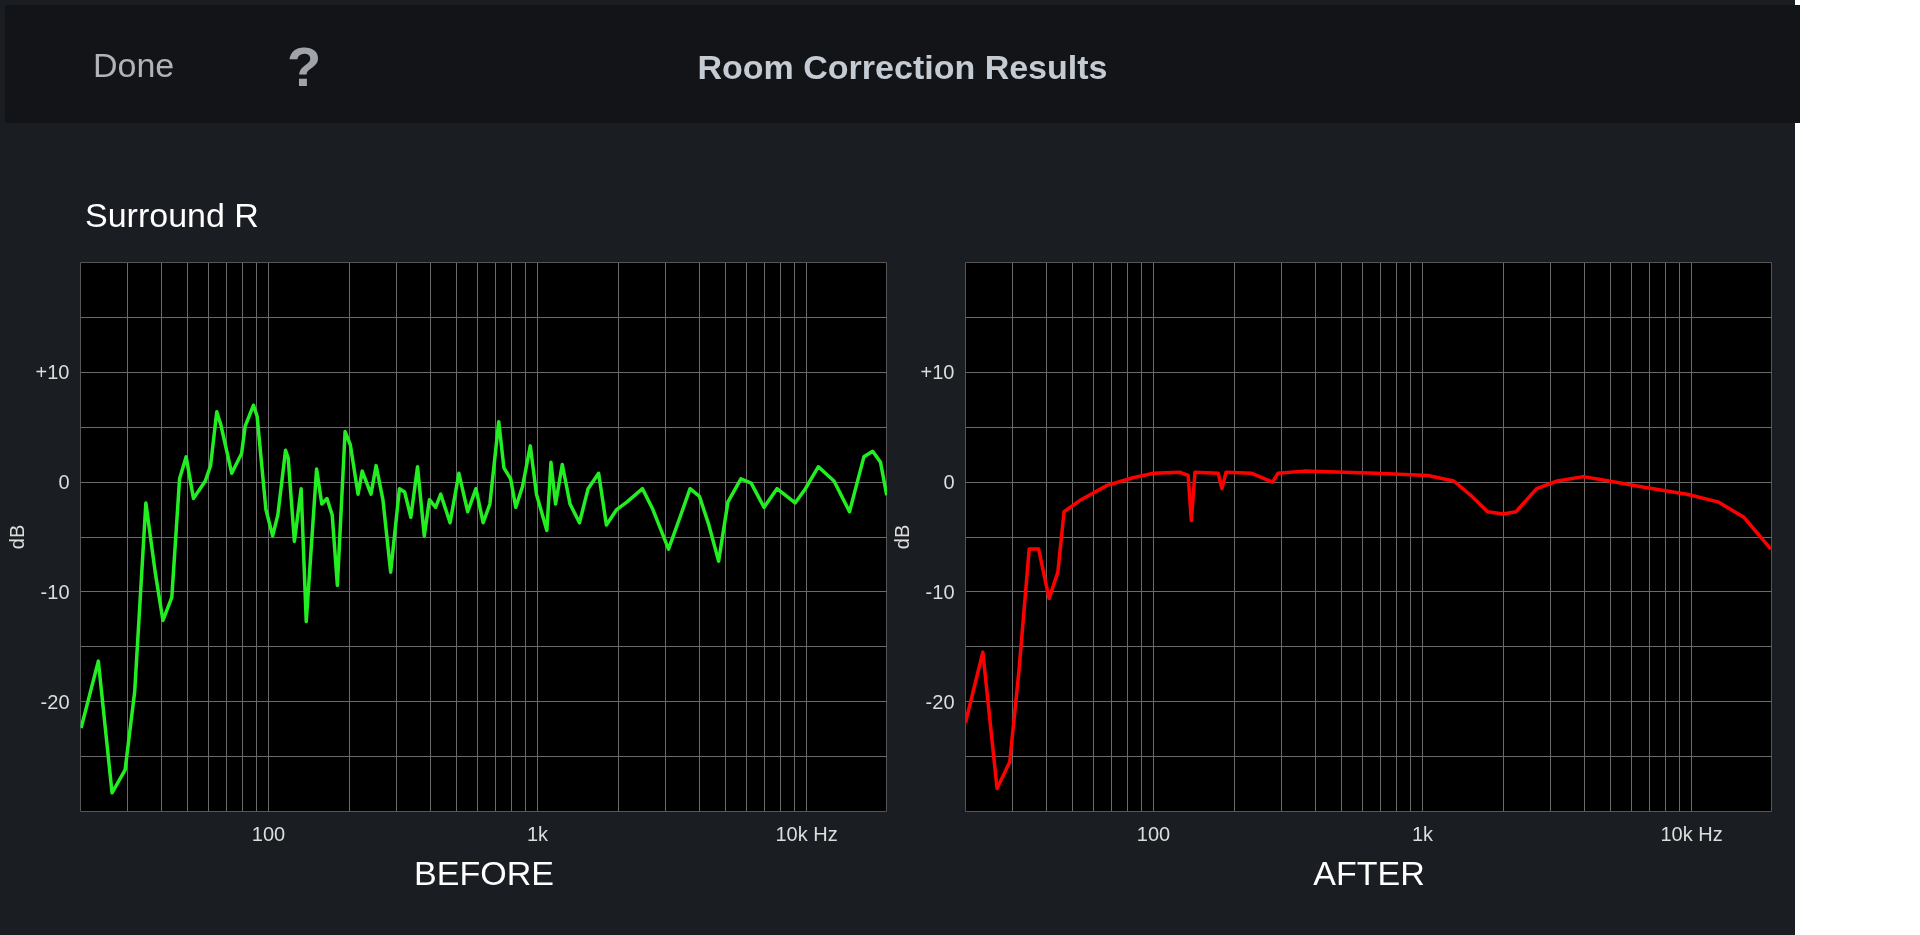 The width and height of the screenshot is (1920, 935). What do you see at coordinates (172, 215) in the screenshot?
I see `chart-subtitle: Surround R` at bounding box center [172, 215].